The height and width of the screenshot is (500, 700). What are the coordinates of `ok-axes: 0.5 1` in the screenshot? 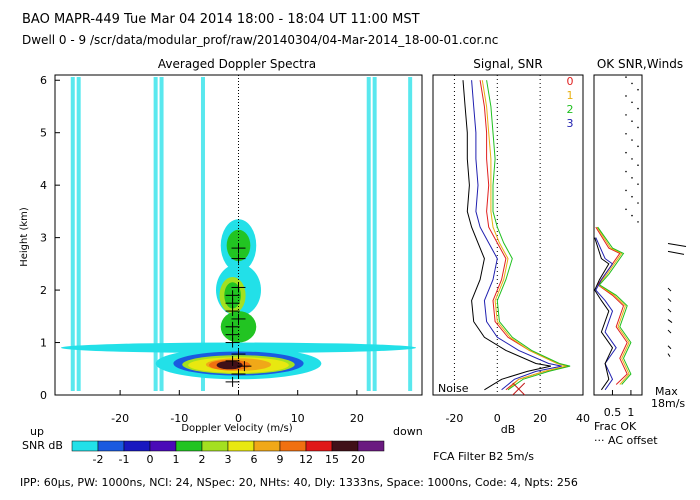 It's located at (621, 247).